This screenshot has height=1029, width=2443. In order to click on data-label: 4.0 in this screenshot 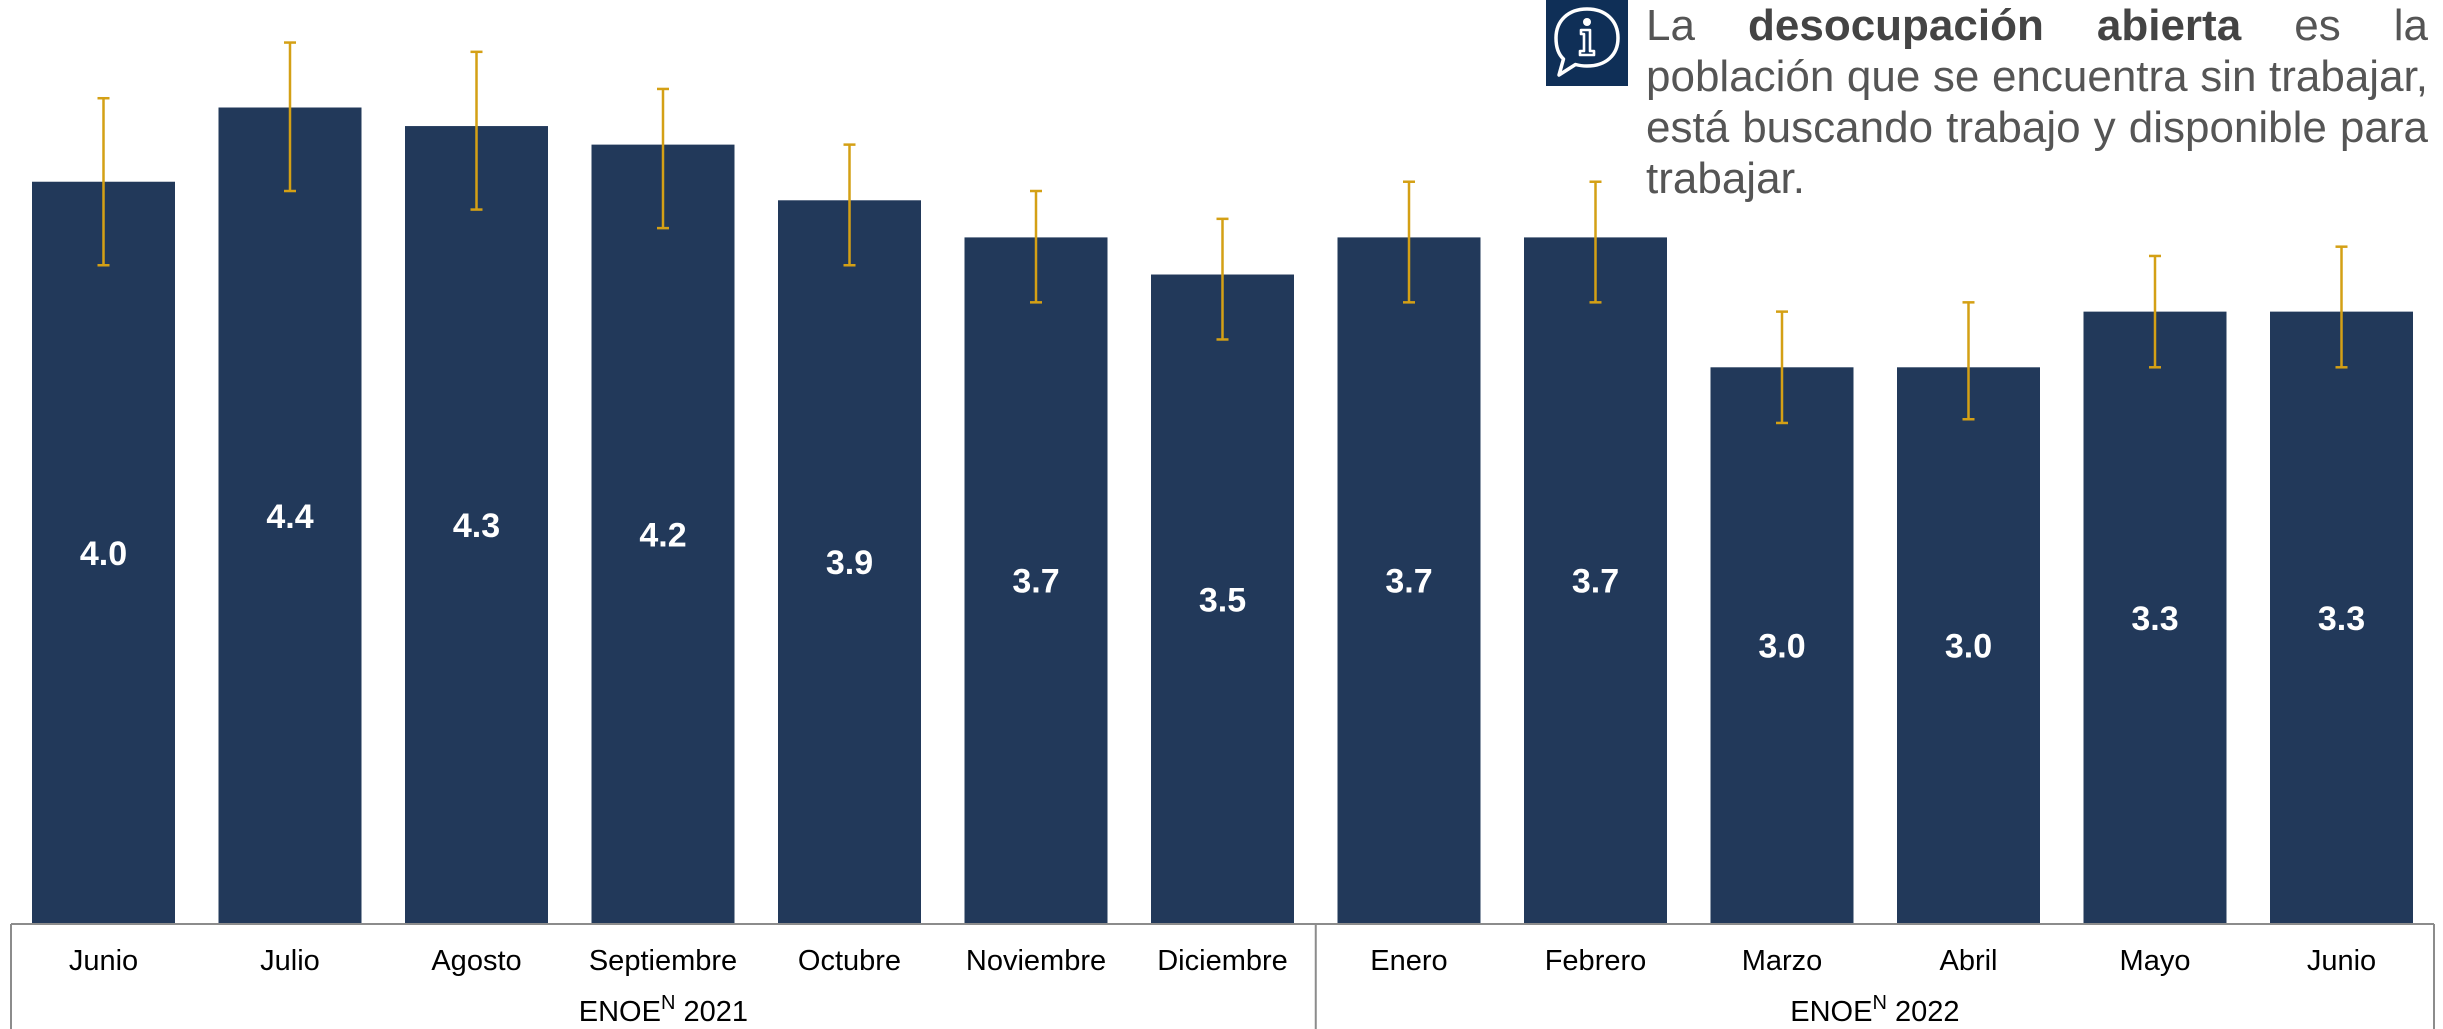, I will do `click(103, 554)`.